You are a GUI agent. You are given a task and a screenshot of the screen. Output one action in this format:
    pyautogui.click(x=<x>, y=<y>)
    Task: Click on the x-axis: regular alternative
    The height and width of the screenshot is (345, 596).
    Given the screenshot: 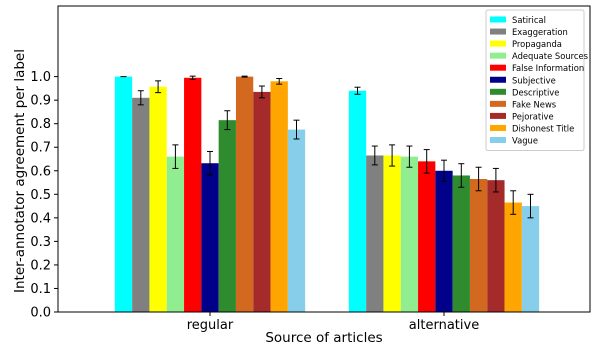 What is the action you would take?
    pyautogui.click(x=333, y=322)
    